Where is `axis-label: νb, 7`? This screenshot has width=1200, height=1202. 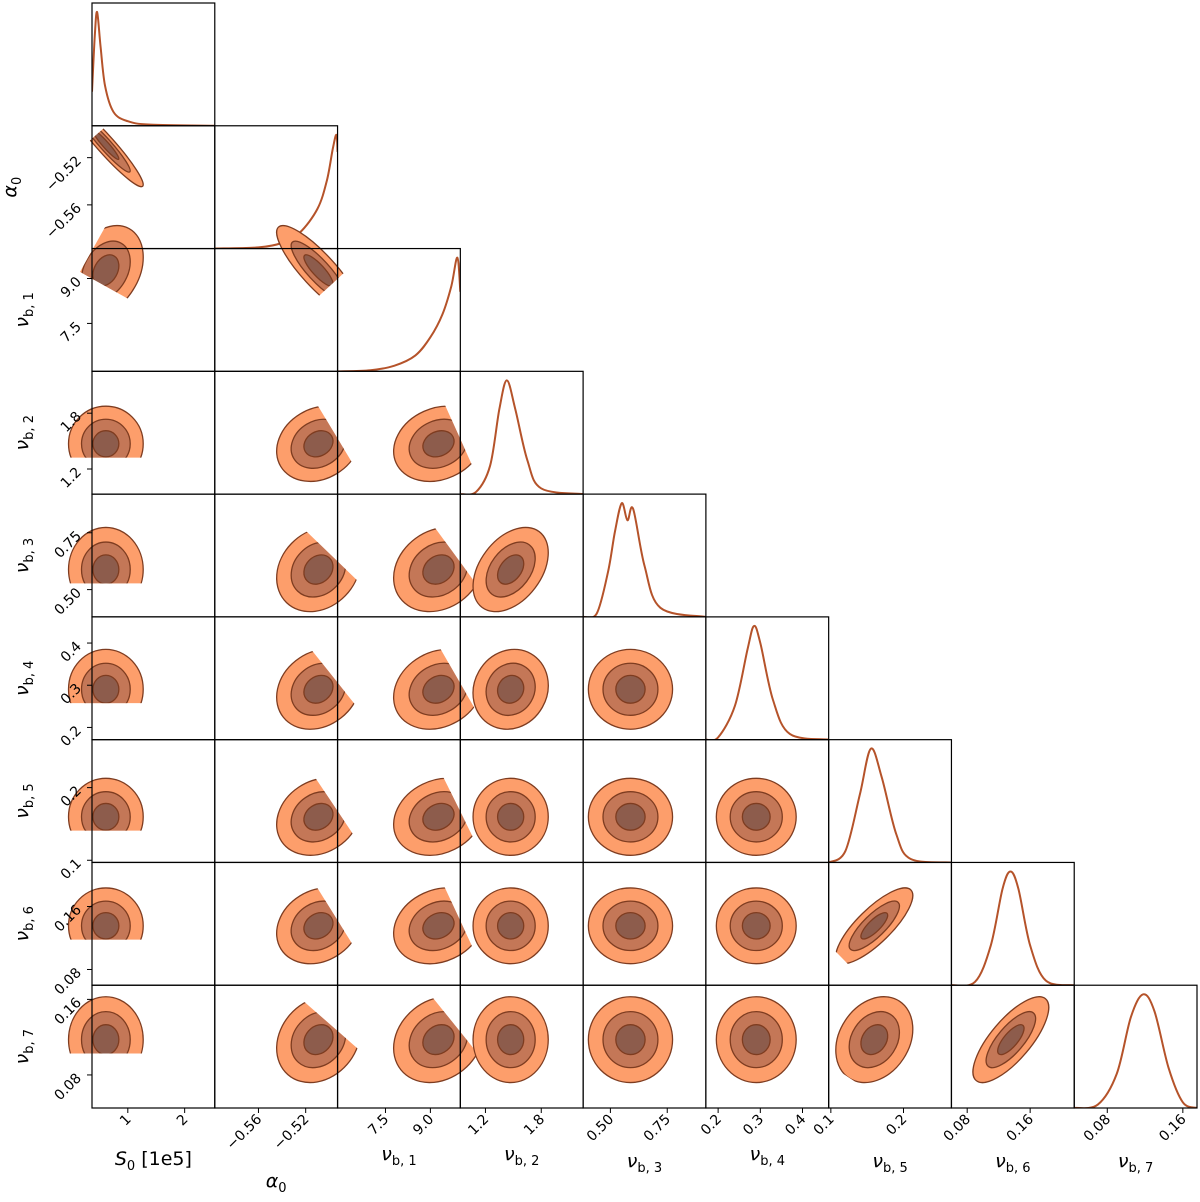
axis-label: νb, 7 is located at coordinates (1135, 1163).